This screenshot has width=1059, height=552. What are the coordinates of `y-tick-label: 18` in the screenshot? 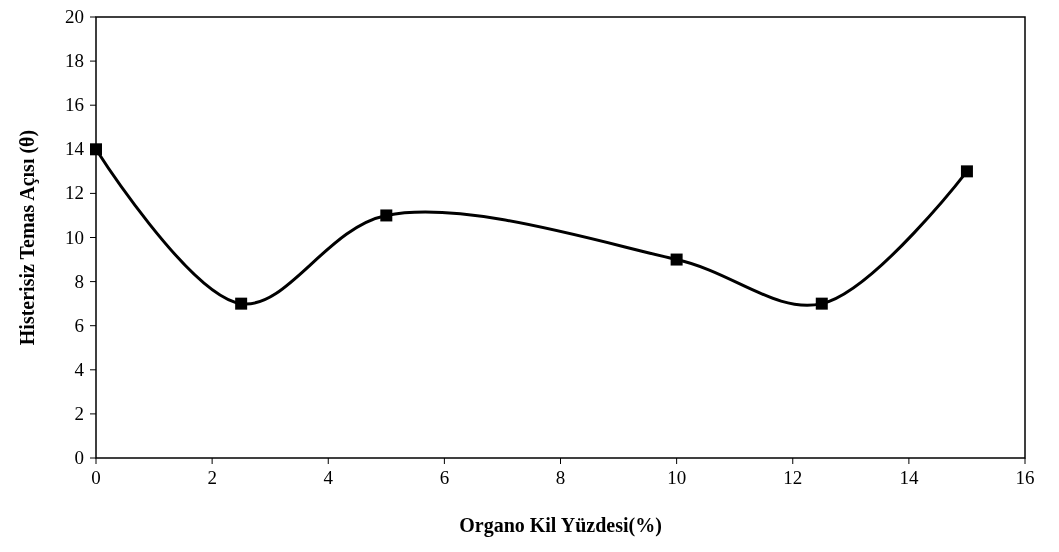 It's located at (74, 61).